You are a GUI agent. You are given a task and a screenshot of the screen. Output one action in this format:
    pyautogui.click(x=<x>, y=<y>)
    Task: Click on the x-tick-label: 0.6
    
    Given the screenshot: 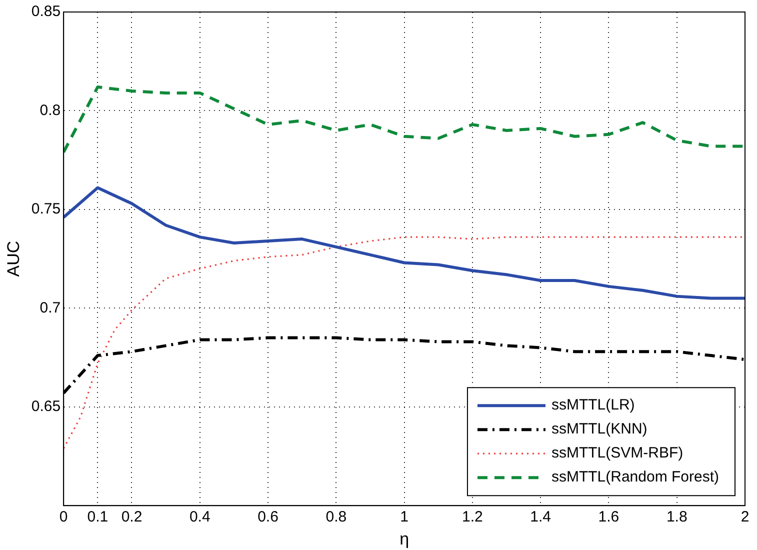 What is the action you would take?
    pyautogui.click(x=268, y=517)
    